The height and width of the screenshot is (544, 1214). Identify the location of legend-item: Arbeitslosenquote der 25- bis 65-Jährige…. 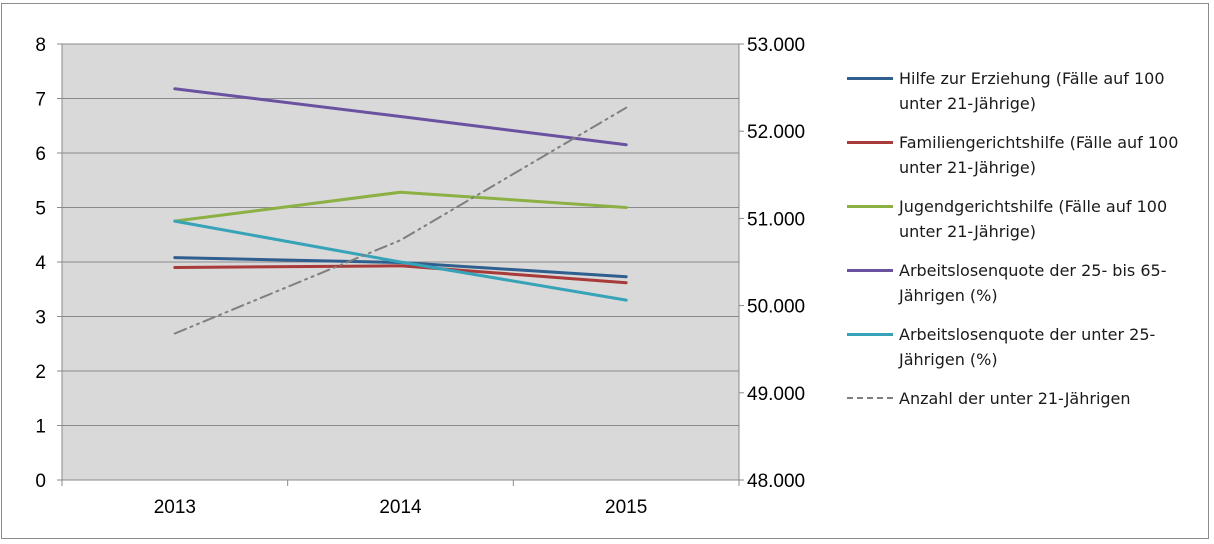
(1019, 283).